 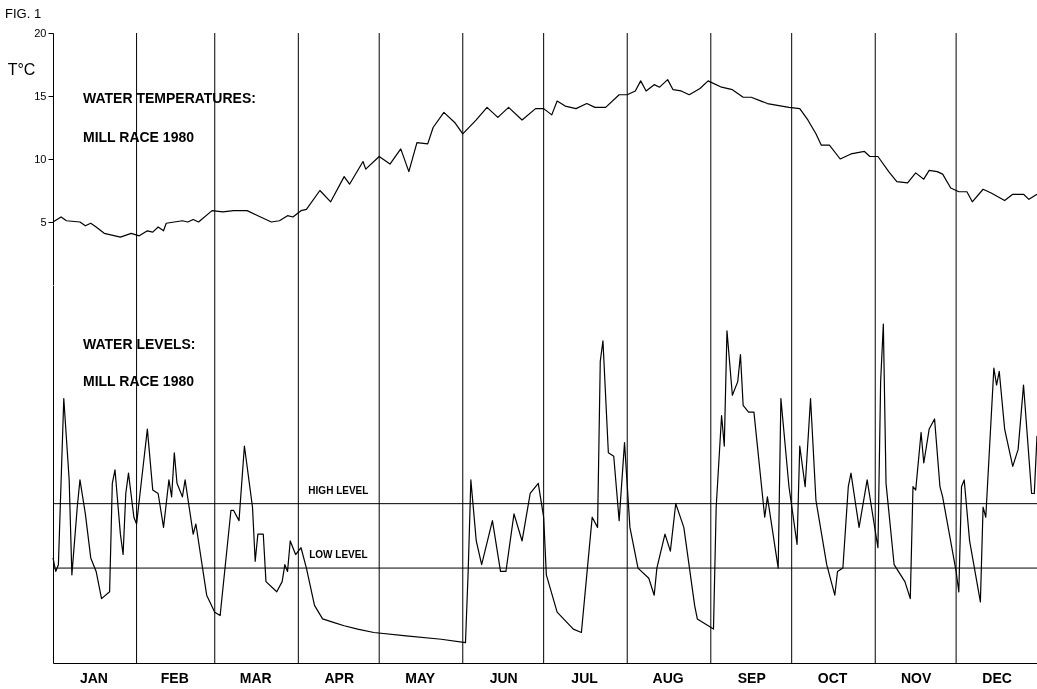 I want to click on x-tick-label: FEB, so click(x=174, y=677).